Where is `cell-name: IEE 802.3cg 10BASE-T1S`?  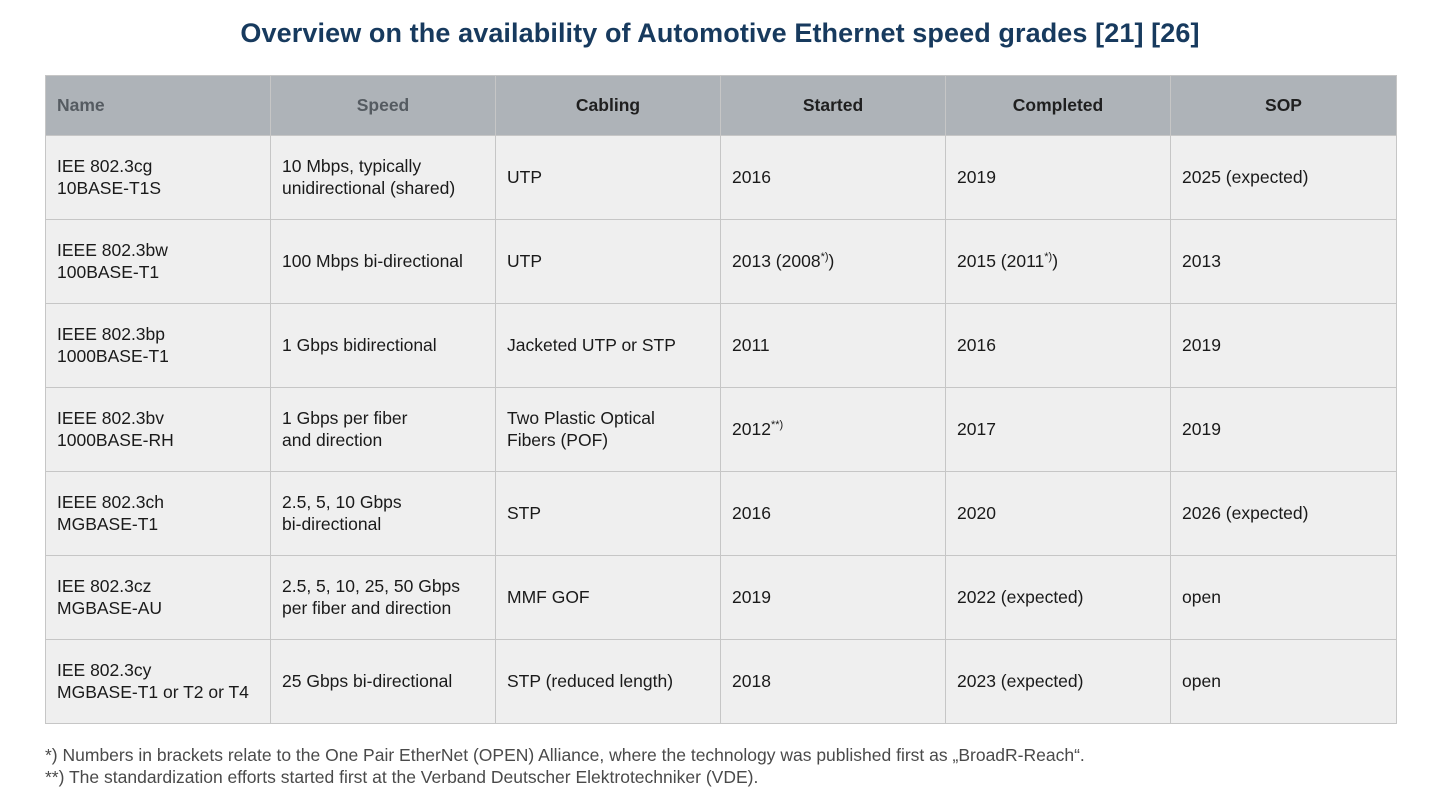
cell-name: IEE 802.3cg 10BASE-T1S is located at coordinates (158, 177).